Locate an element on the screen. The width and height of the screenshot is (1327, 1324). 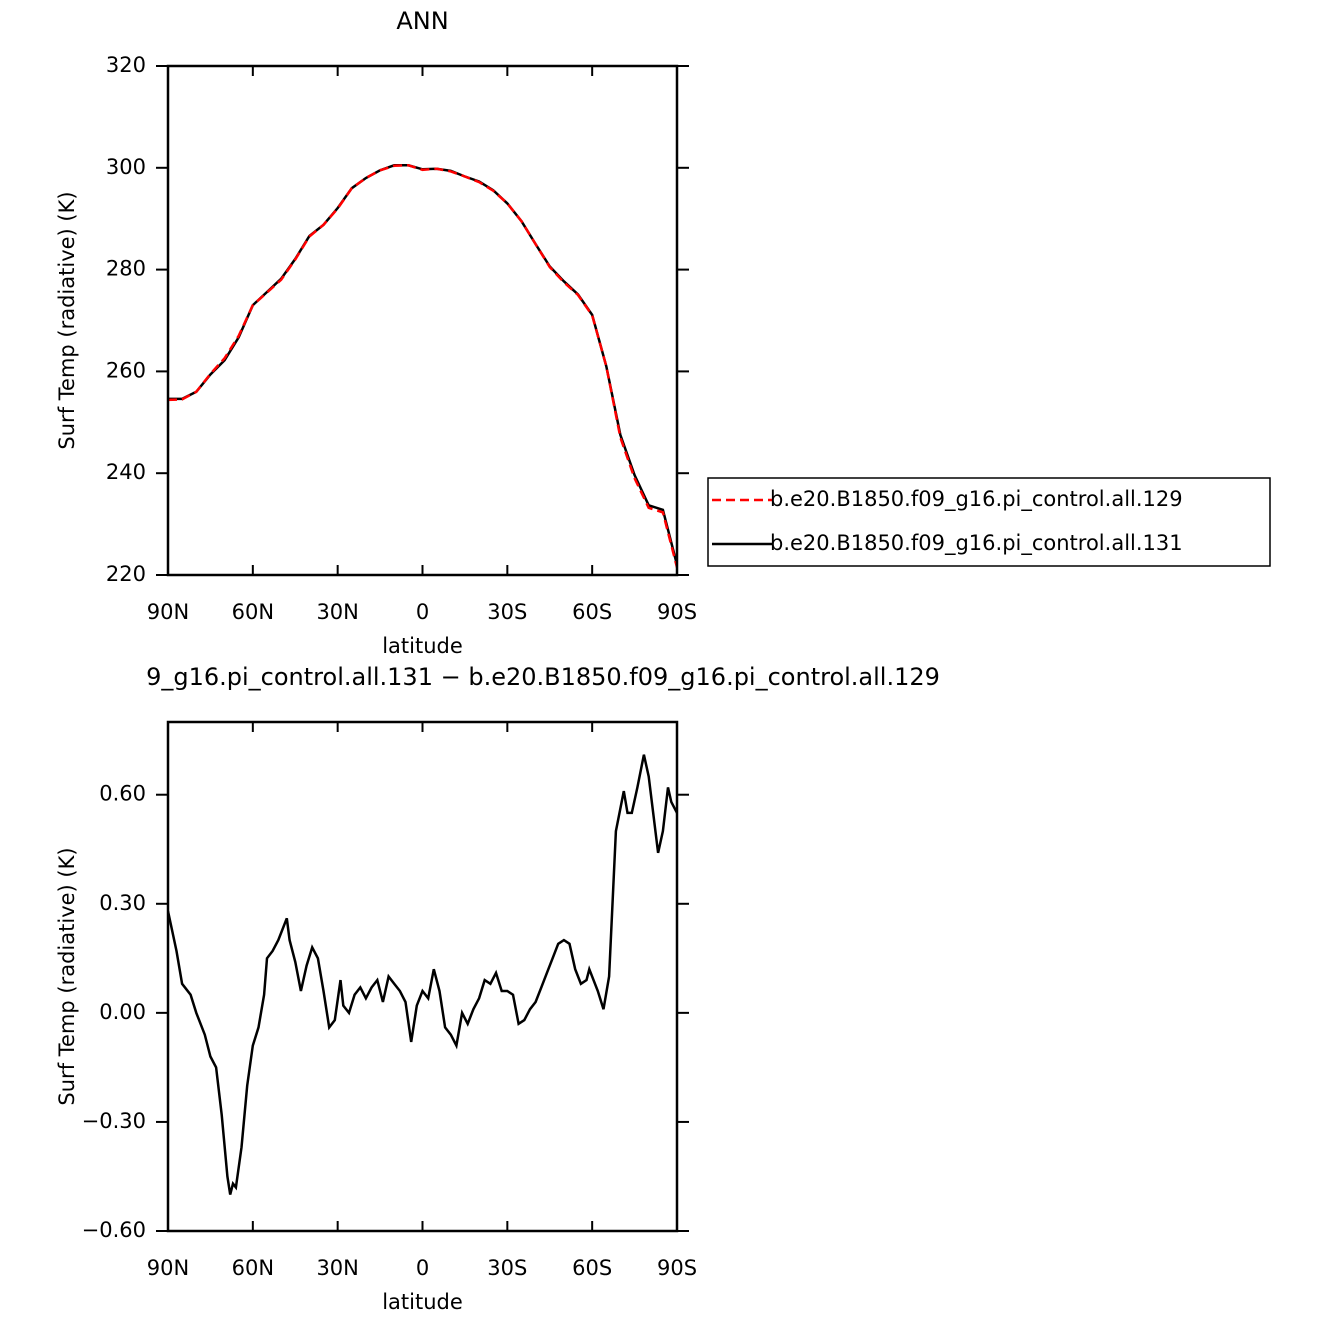
legend-box is located at coordinates (989, 522).